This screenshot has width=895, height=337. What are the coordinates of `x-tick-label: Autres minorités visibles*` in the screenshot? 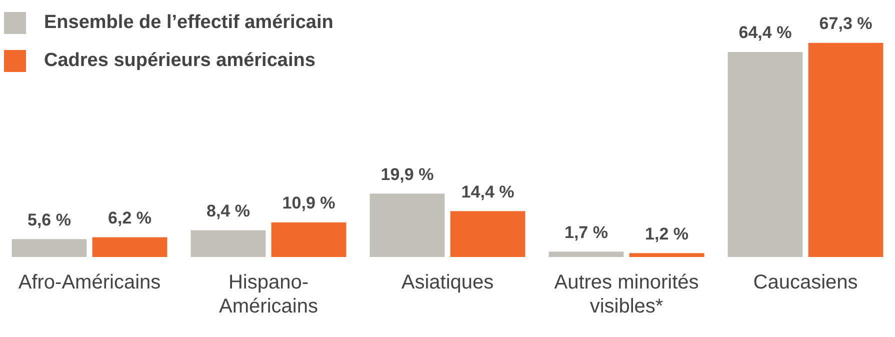 It's located at (626, 295).